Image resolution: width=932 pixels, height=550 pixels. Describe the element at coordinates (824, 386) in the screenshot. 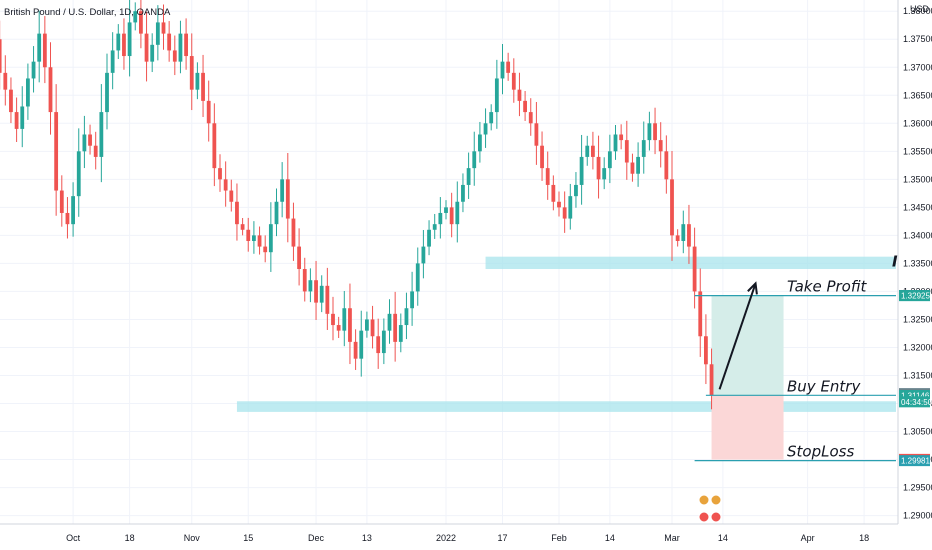

I see `buy-entry-label: Buy Entry` at that location.